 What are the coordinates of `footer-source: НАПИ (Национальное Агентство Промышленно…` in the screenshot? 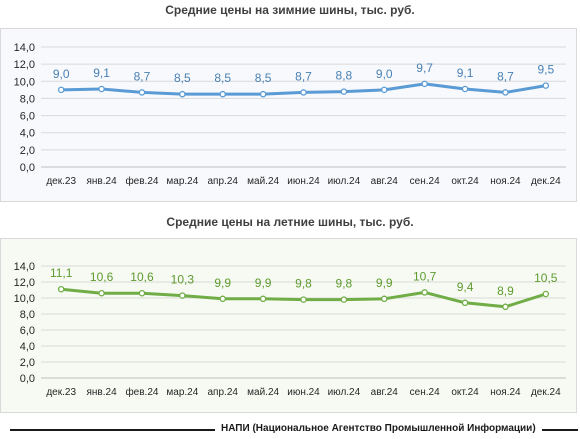 It's located at (378, 428).